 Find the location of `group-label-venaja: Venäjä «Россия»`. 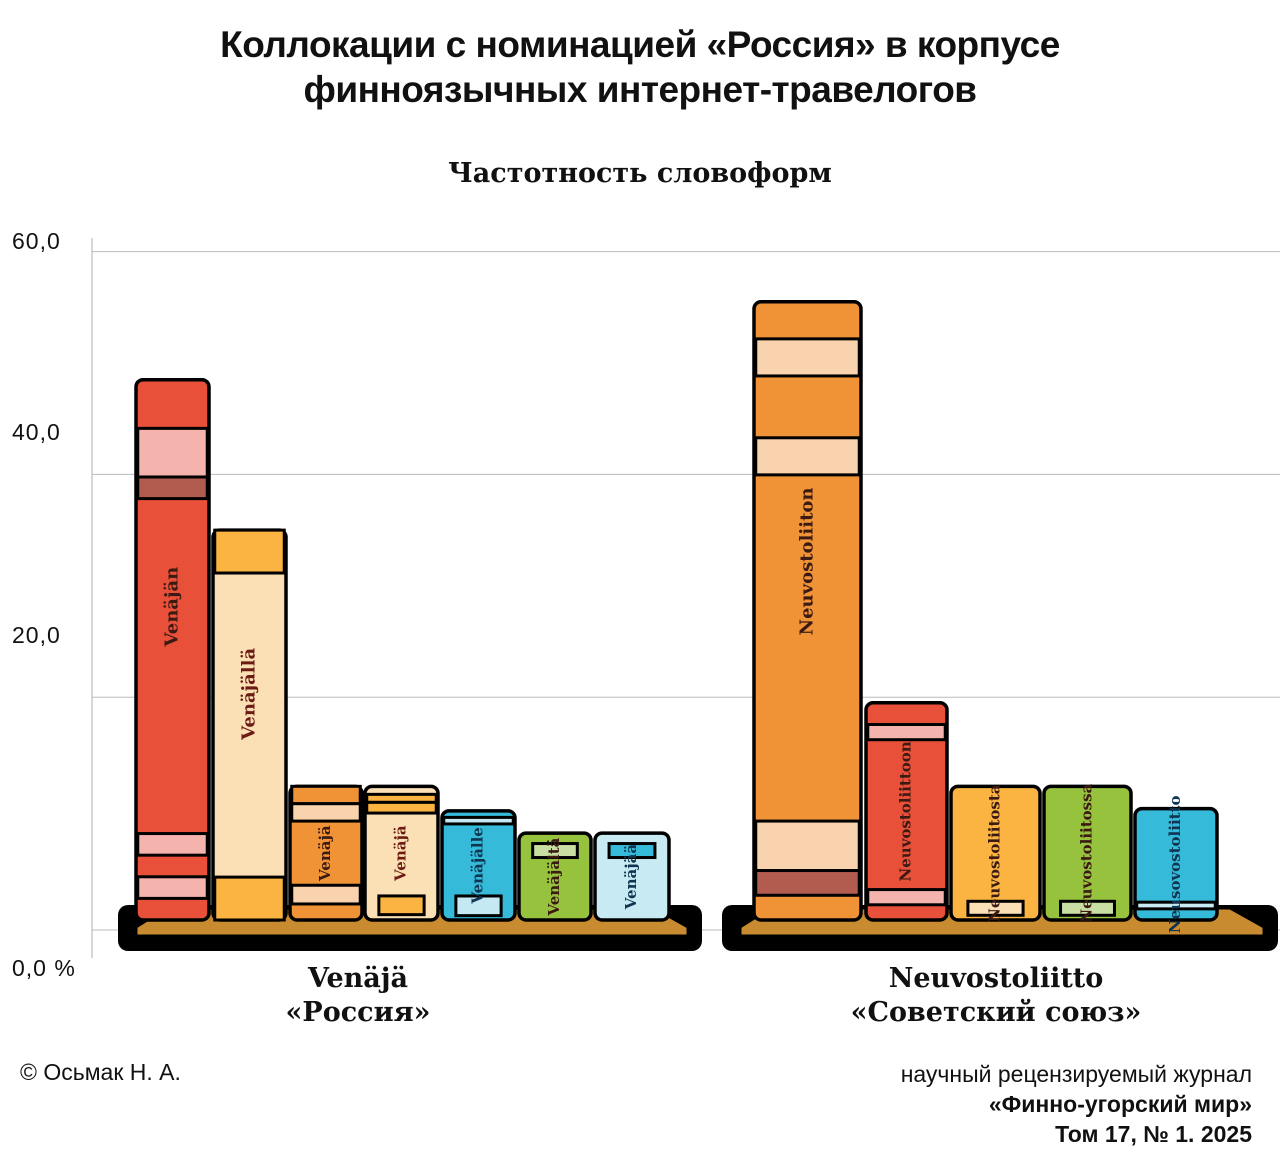

group-label-venaja: Venäjä «Россия» is located at coordinates (358, 996).